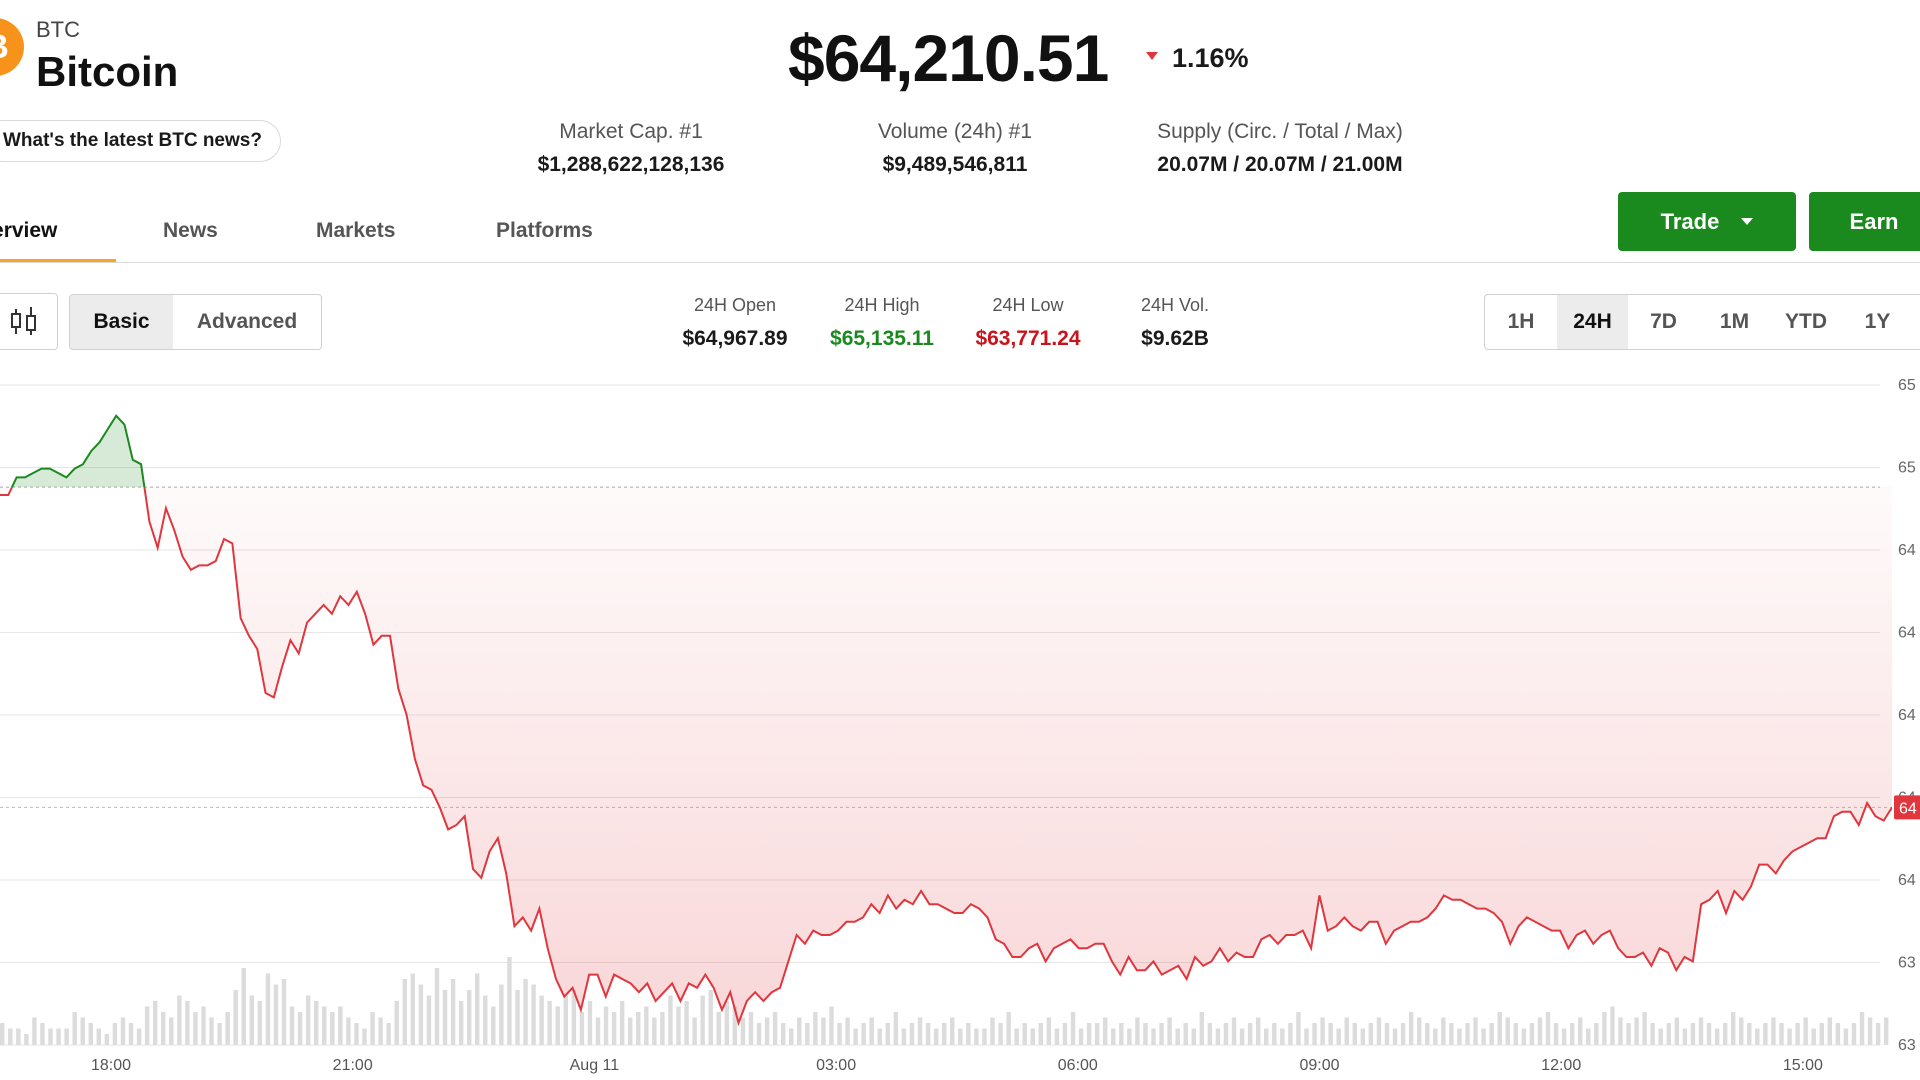  What do you see at coordinates (247, 321) in the screenshot?
I see `advanced-view-button: Advanced` at bounding box center [247, 321].